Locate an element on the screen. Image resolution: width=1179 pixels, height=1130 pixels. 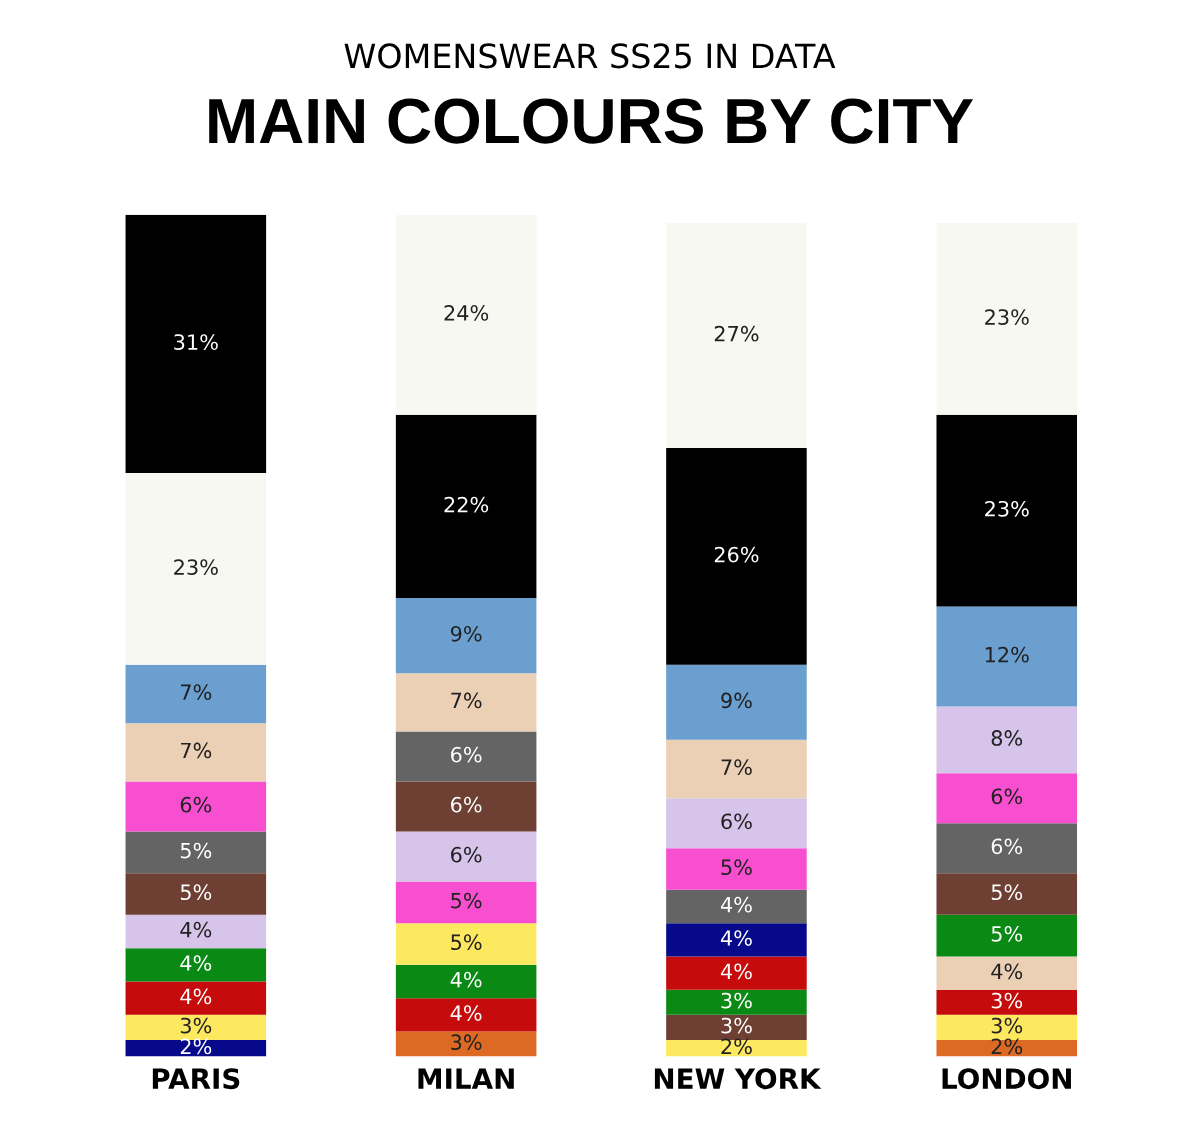
data-label: 12% is located at coordinates (1007, 654).